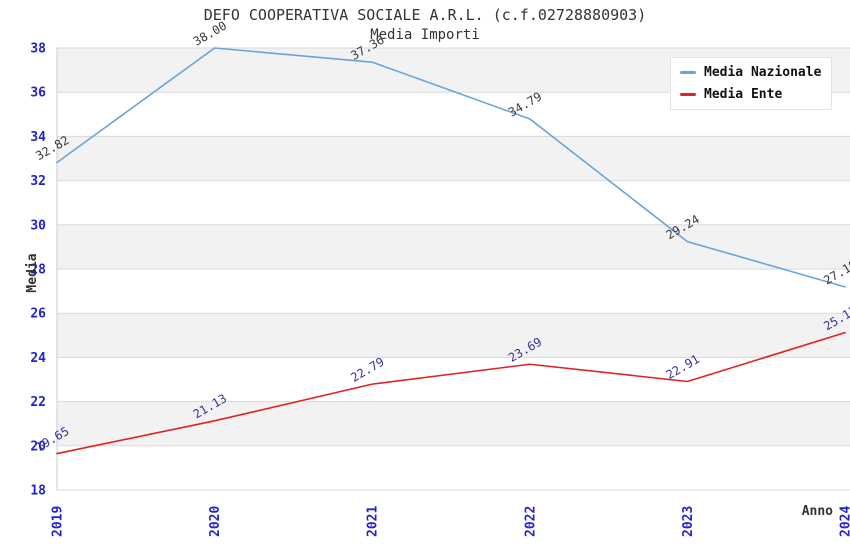 This screenshot has height=550, width=850. What do you see at coordinates (688, 521) in the screenshot?
I see `x-tick-label: 2023` at bounding box center [688, 521].